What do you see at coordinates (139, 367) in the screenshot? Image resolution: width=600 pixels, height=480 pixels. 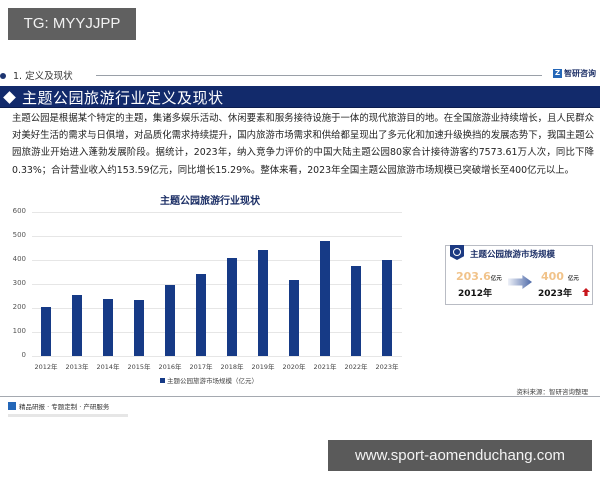 I see `x-tick-label: 2015年` at bounding box center [139, 367].